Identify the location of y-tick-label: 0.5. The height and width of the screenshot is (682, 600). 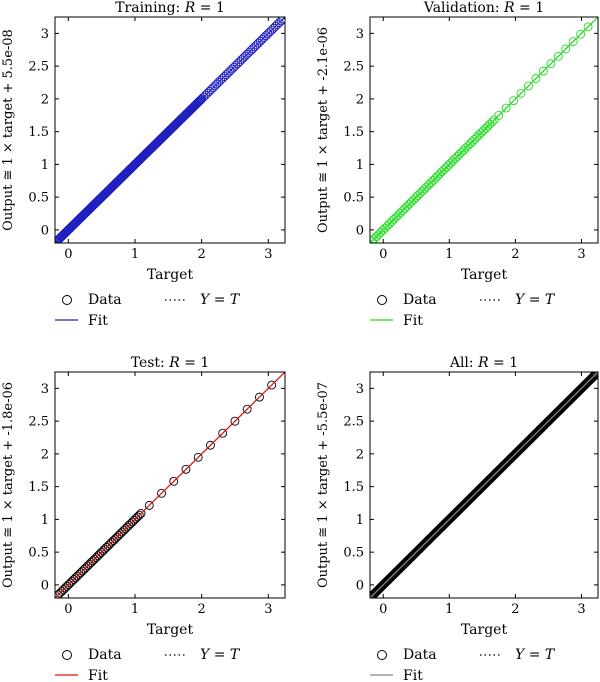
(353, 553).